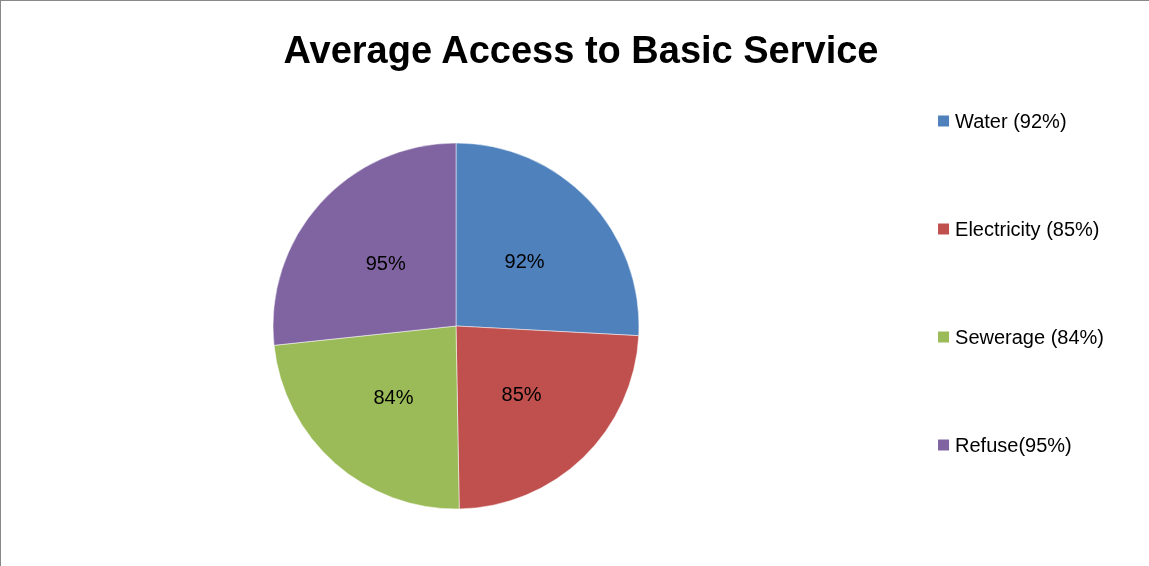 The width and height of the screenshot is (1149, 566). I want to click on data-label: 84%, so click(393, 396).